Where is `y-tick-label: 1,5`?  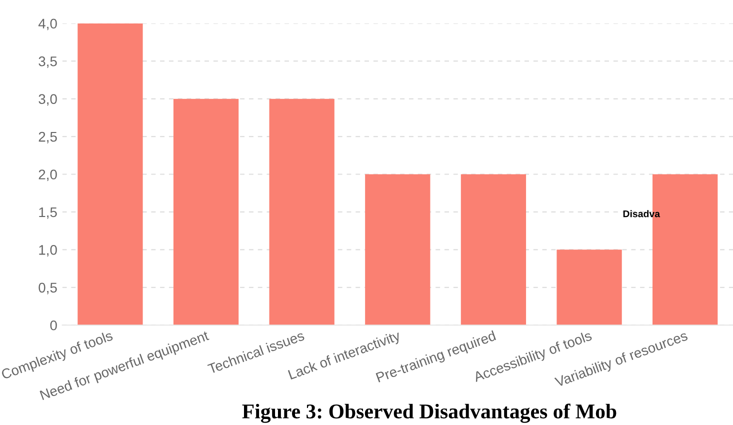 y-tick-label: 1,5 is located at coordinates (48, 213).